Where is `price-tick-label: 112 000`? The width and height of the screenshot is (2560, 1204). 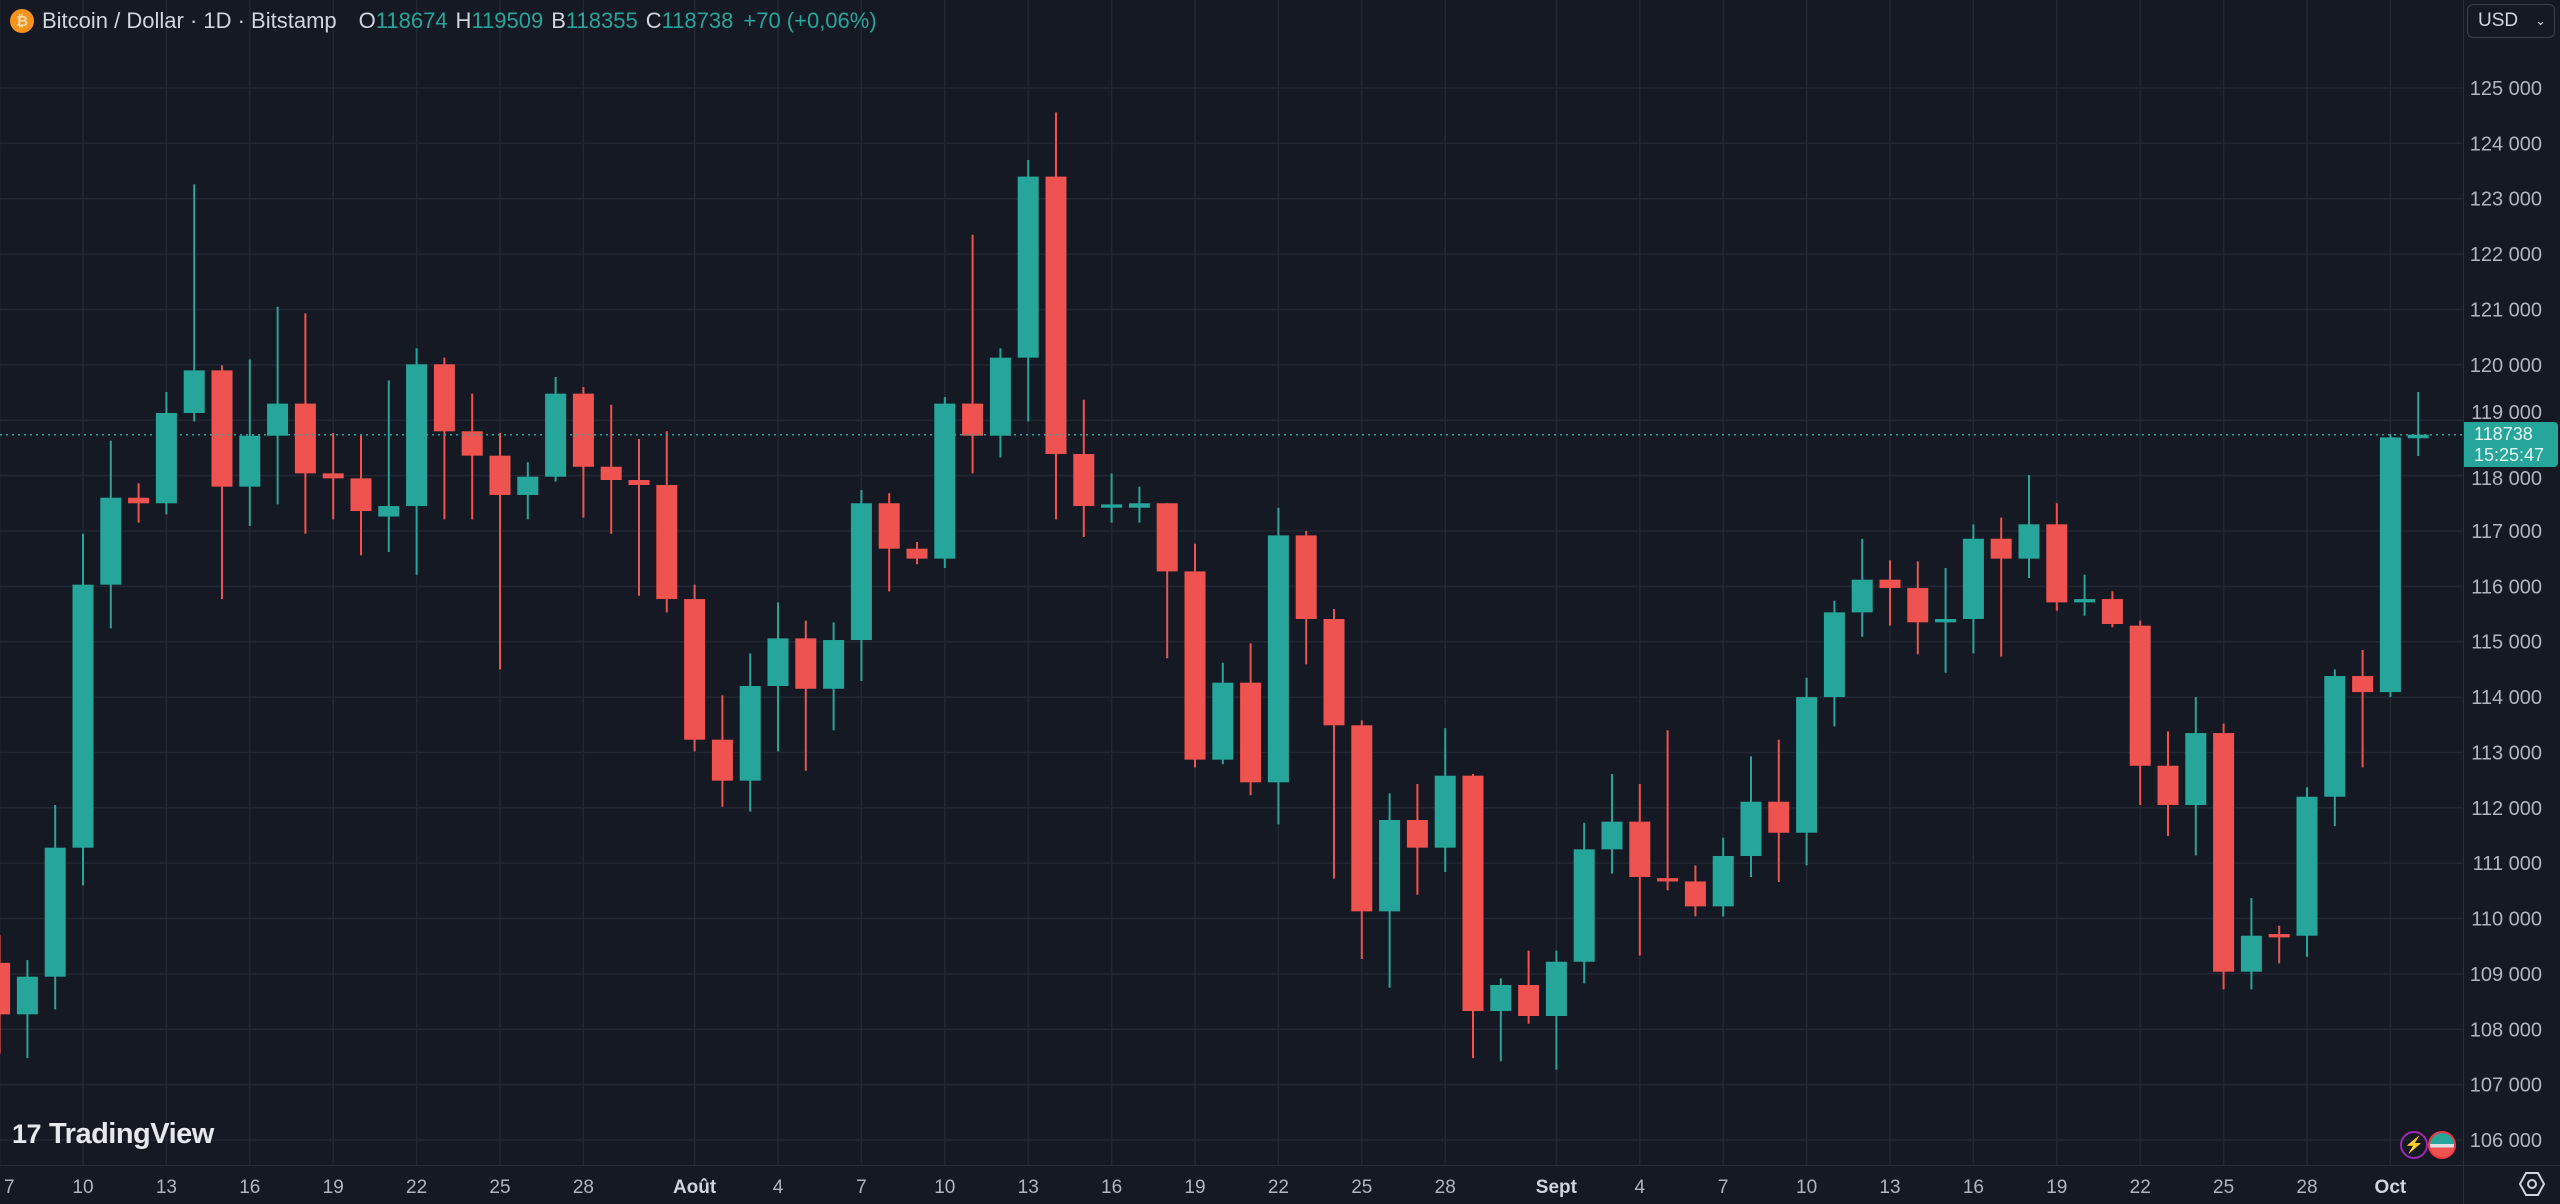
price-tick-label: 112 000 is located at coordinates (2506, 809).